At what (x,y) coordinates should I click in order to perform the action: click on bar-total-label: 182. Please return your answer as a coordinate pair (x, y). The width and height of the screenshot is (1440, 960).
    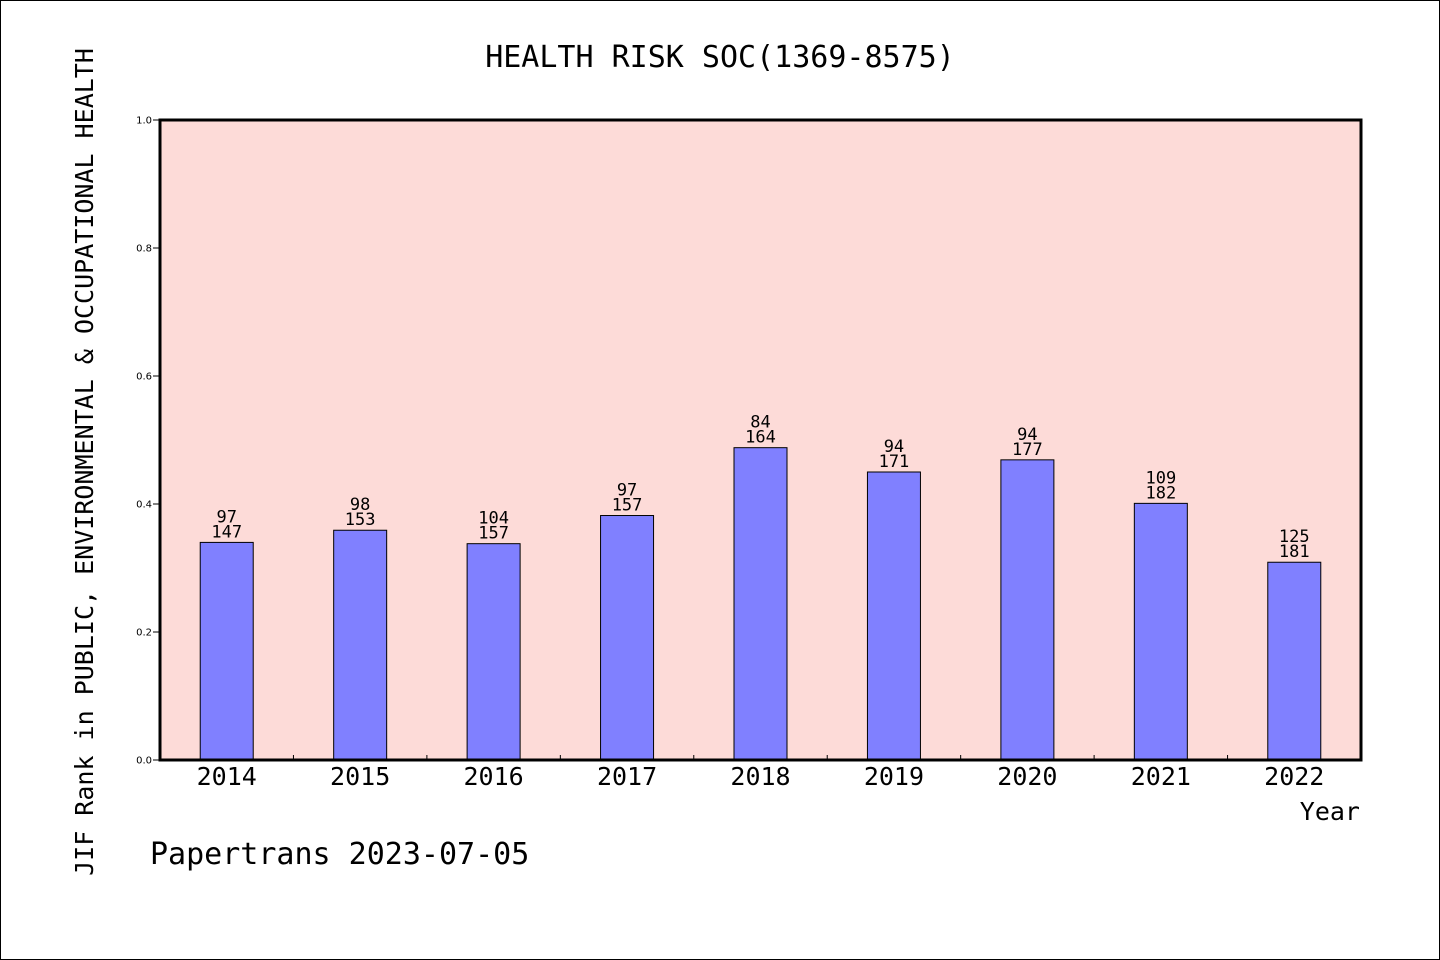
    Looking at the image, I should click on (1160, 493).